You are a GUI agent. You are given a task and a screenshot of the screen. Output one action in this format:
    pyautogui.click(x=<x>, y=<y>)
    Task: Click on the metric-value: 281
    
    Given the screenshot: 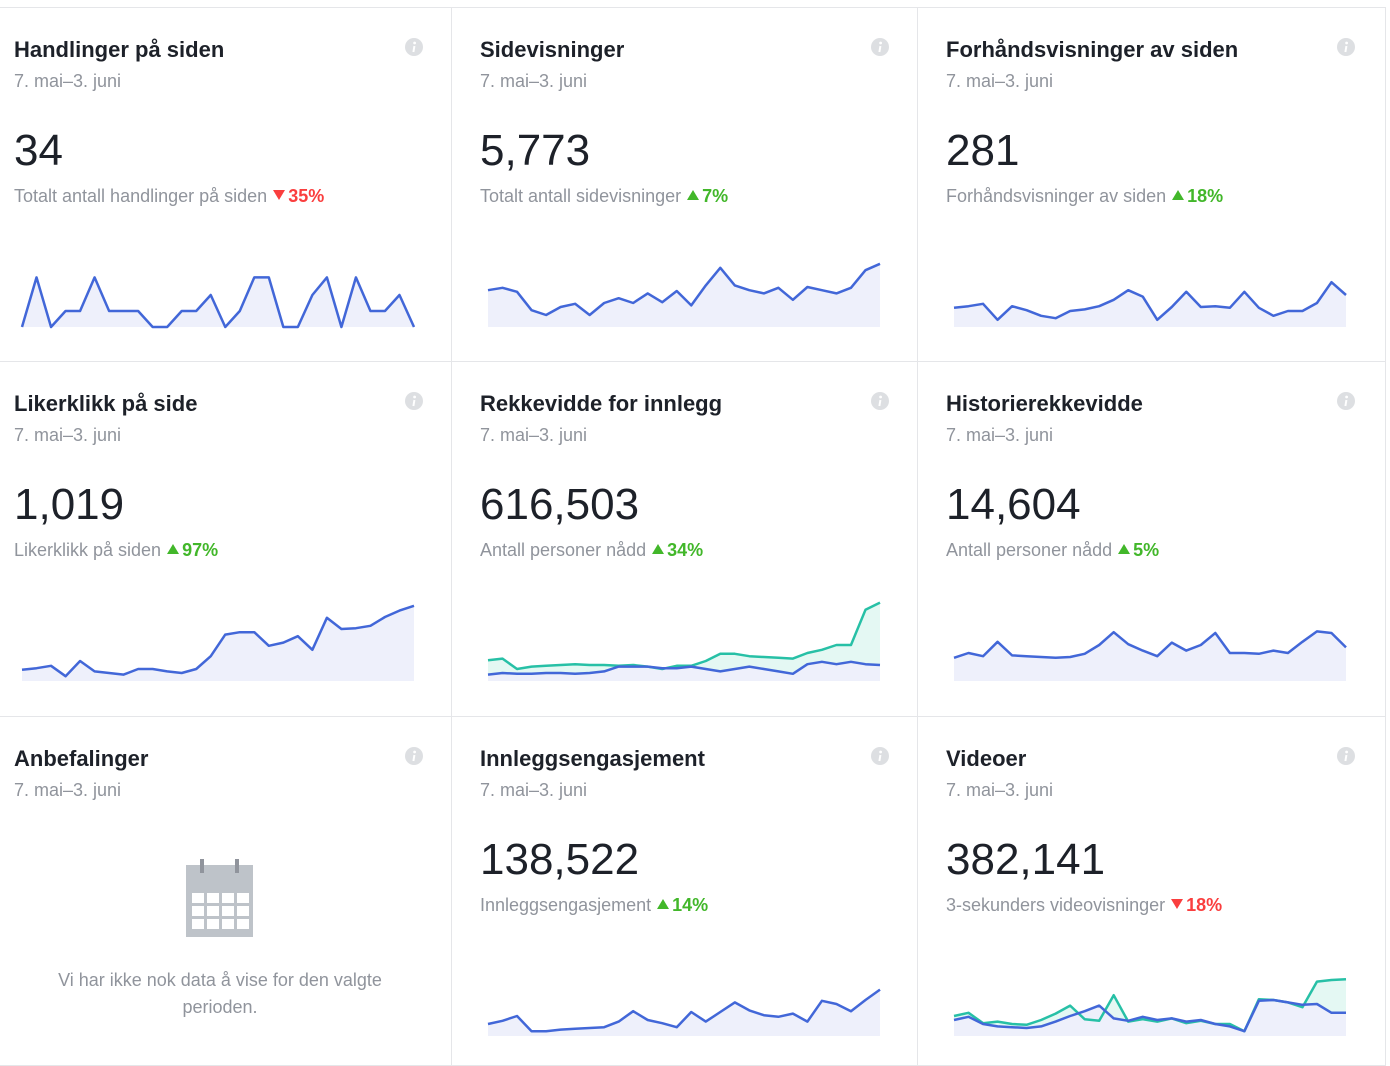 What is the action you would take?
    pyautogui.click(x=983, y=150)
    